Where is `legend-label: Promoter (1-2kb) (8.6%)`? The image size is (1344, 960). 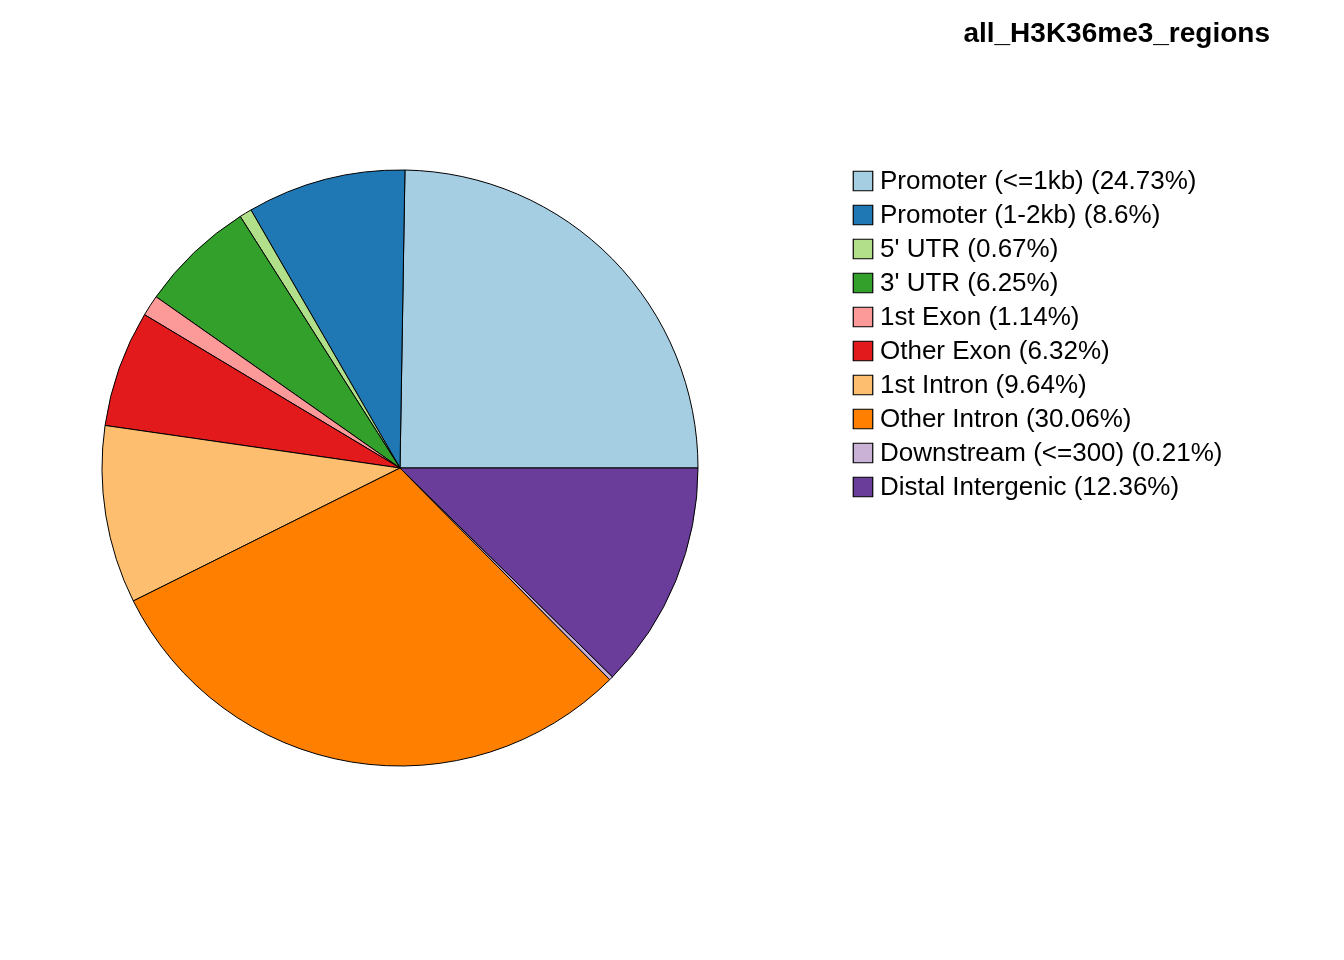
legend-label: Promoter (1-2kb) (8.6%) is located at coordinates (1020, 214).